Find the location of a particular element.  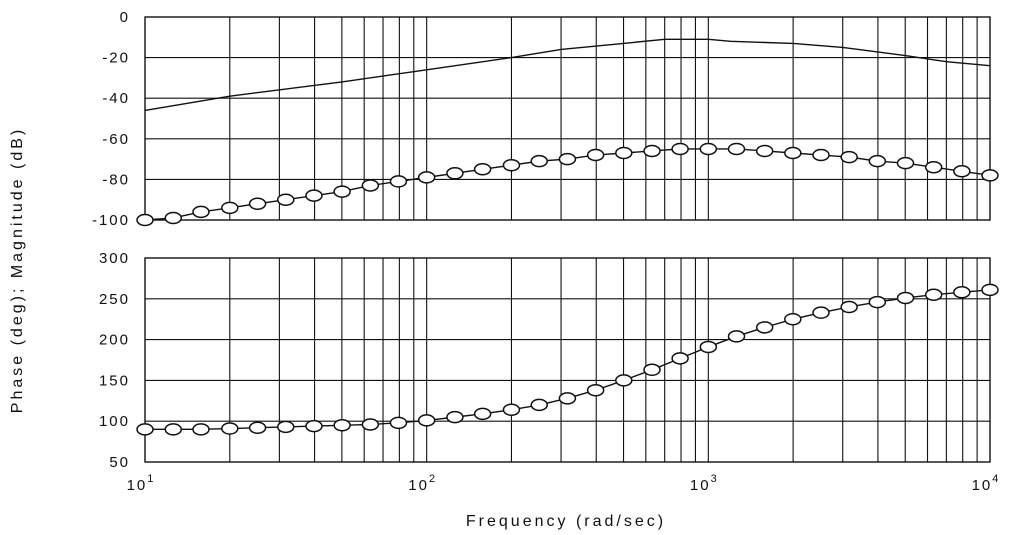

y-tick-label: 0 is located at coordinates (125, 17).